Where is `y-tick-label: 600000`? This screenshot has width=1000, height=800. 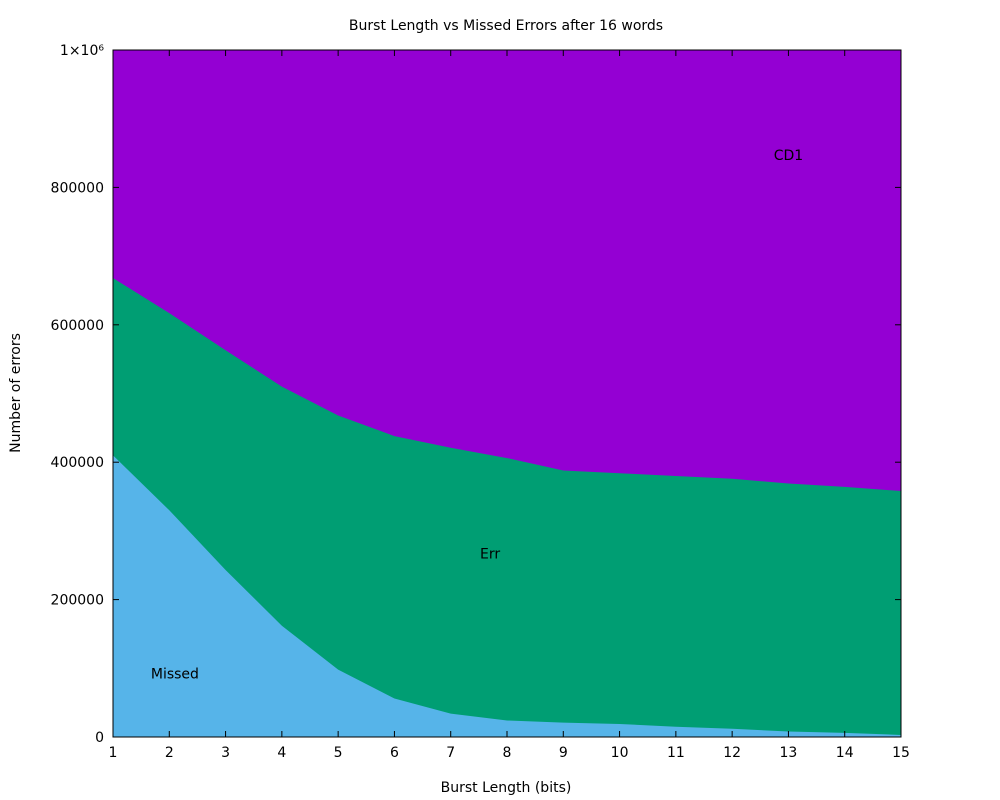
y-tick-label: 600000 is located at coordinates (77, 326).